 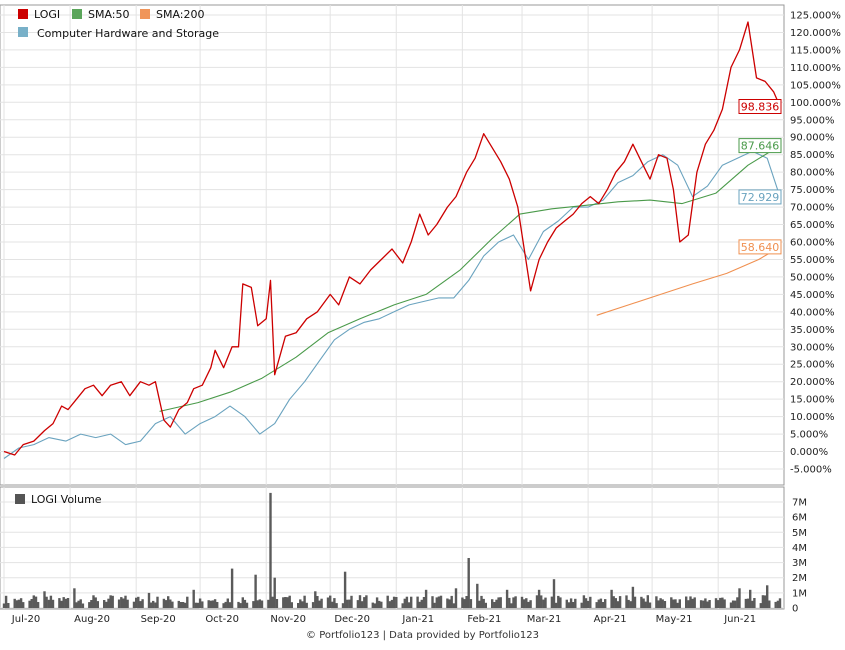 I want to click on x-tick-label: Oct-20, so click(x=222, y=619).